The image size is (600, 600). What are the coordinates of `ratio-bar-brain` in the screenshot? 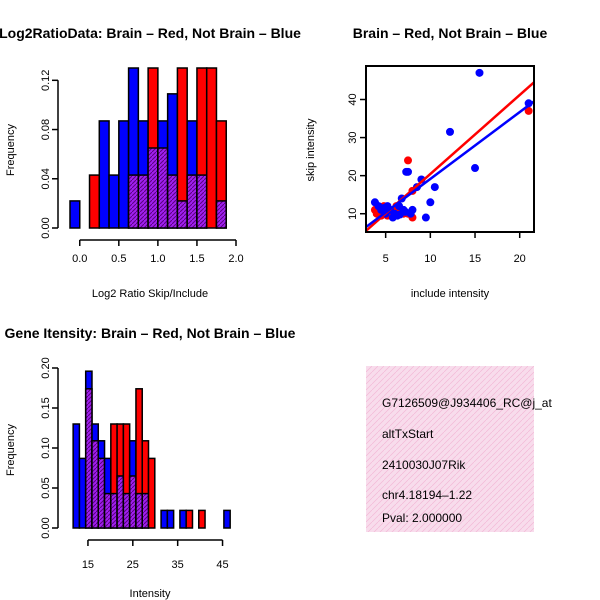 It's located at (94, 201).